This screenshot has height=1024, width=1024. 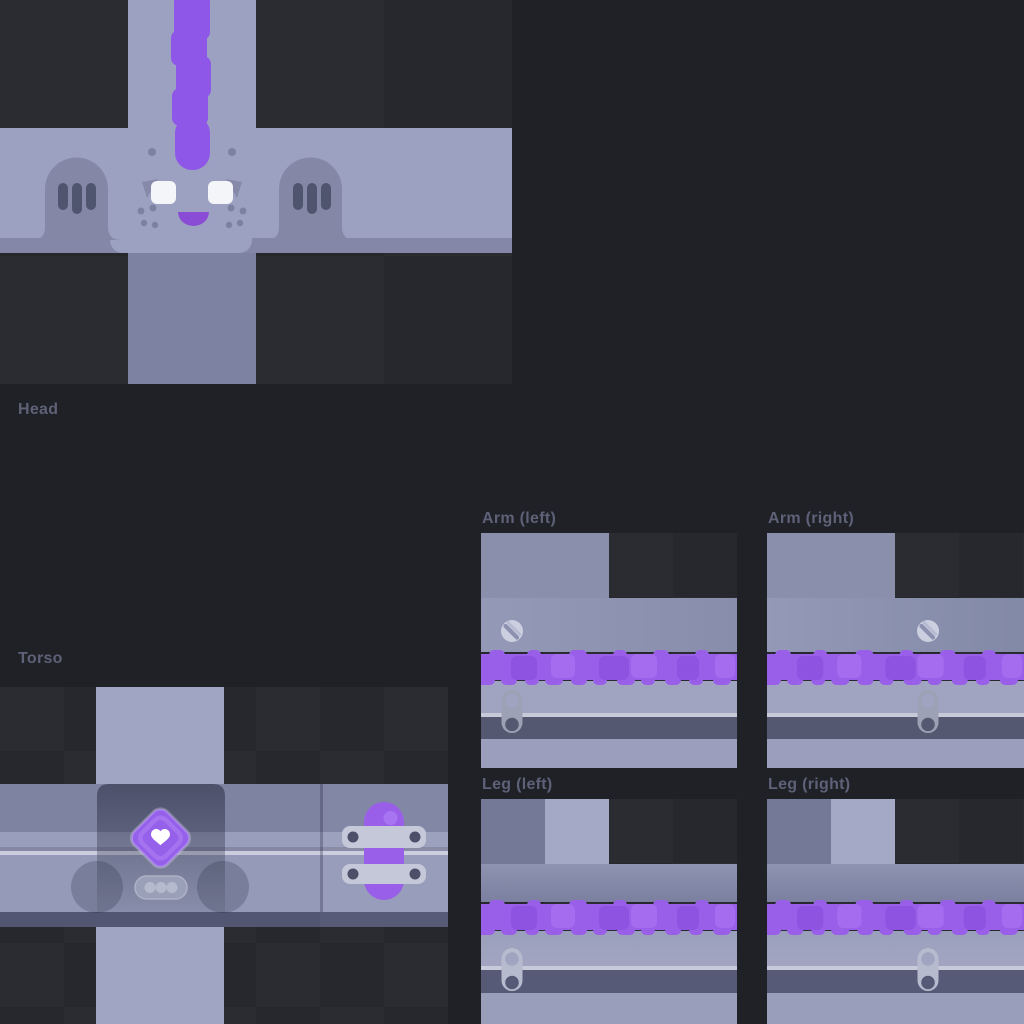 I want to click on torso-texture-panel, so click(x=224, y=855).